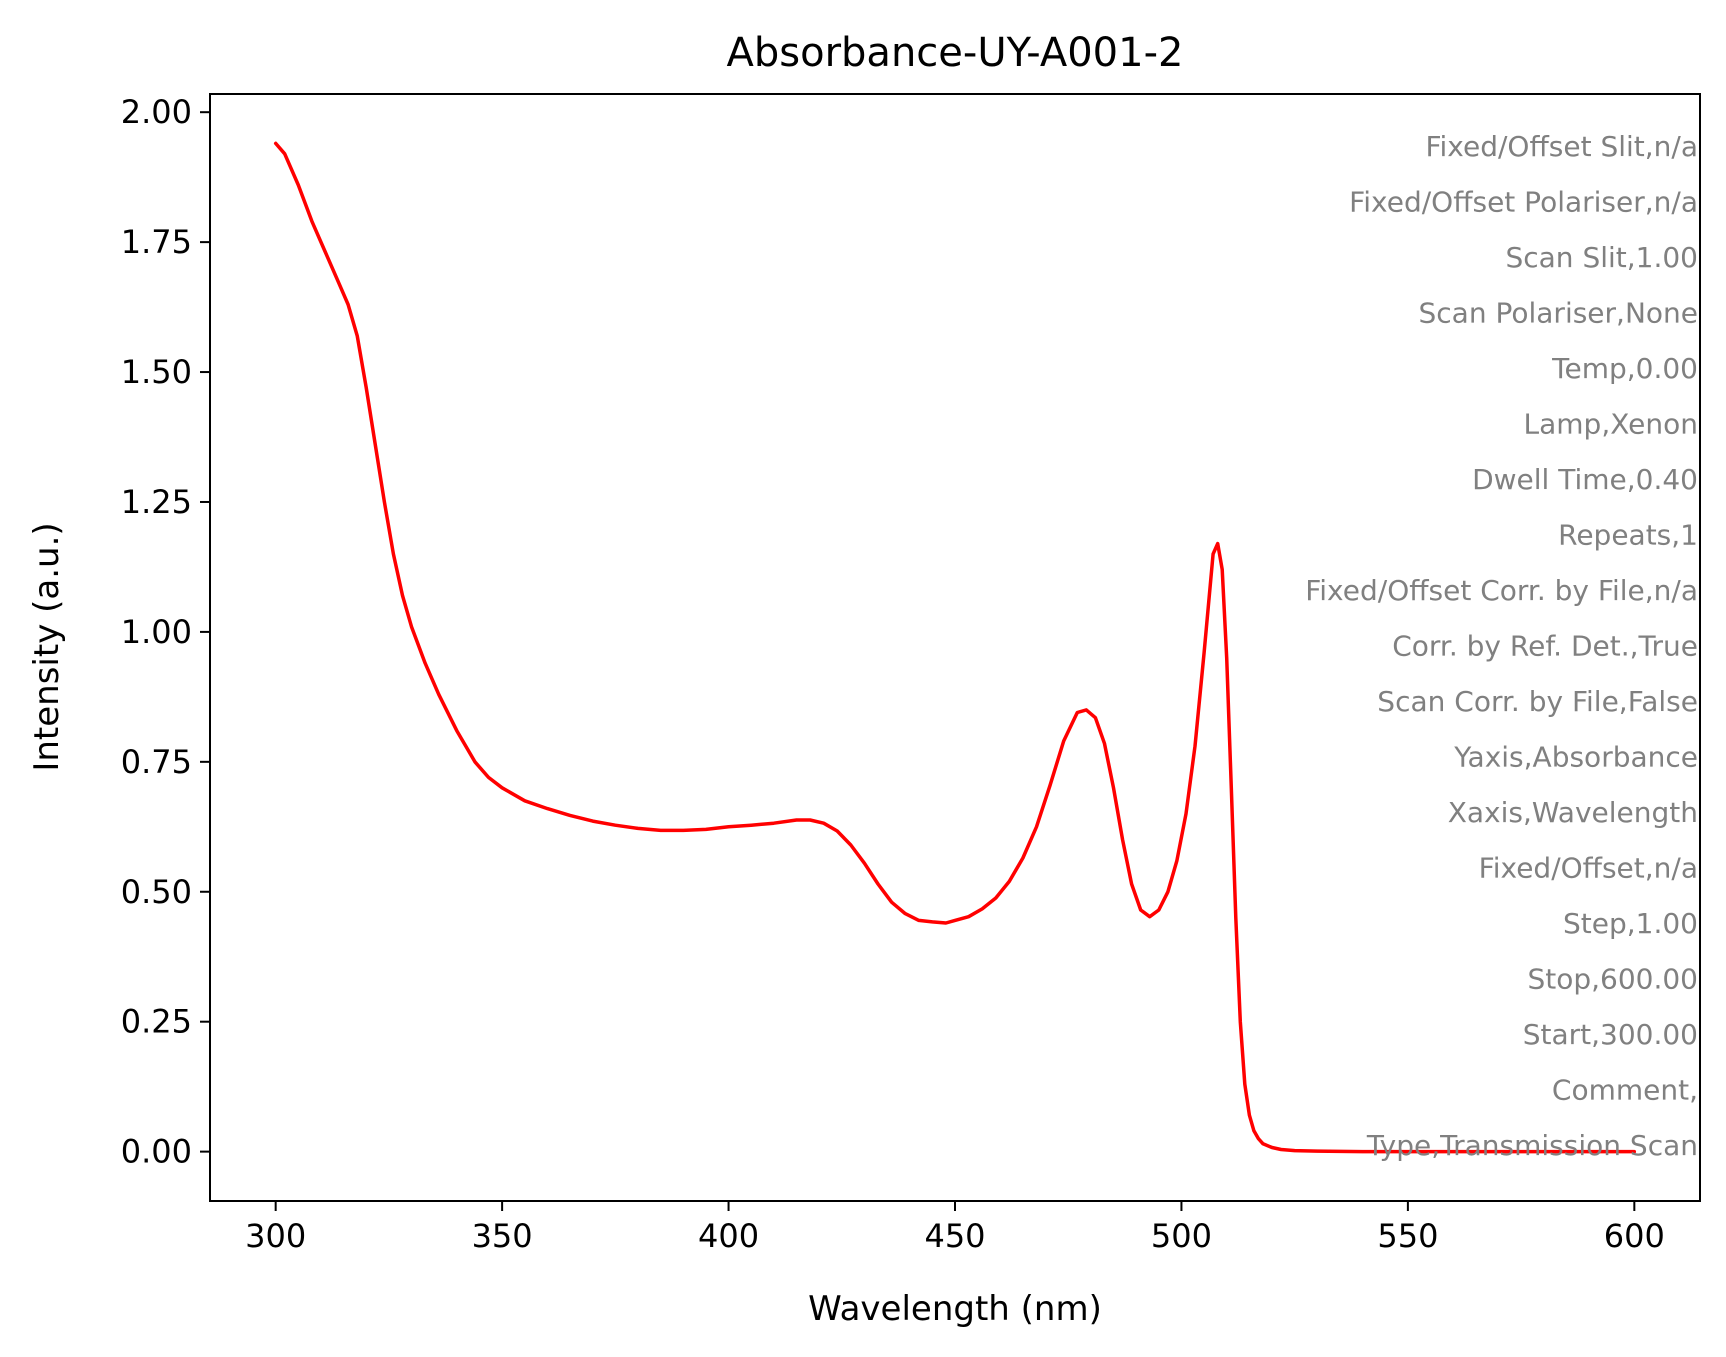 This screenshot has height=1357, width=1726. Describe the element at coordinates (156, 632) in the screenshot. I see `y-tick-label: 1.00` at that location.